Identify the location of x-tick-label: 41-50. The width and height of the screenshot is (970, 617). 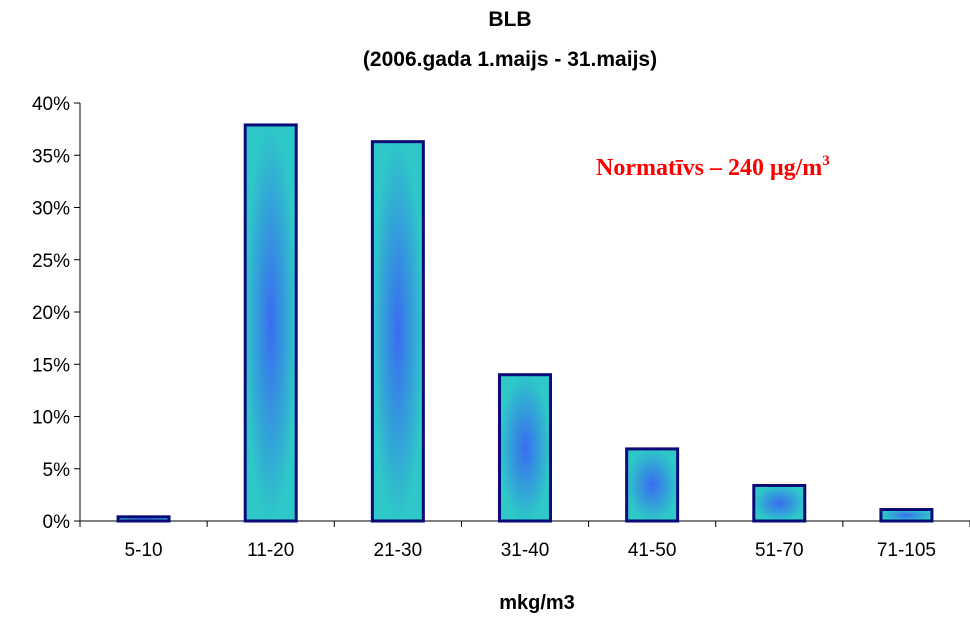
(652, 550).